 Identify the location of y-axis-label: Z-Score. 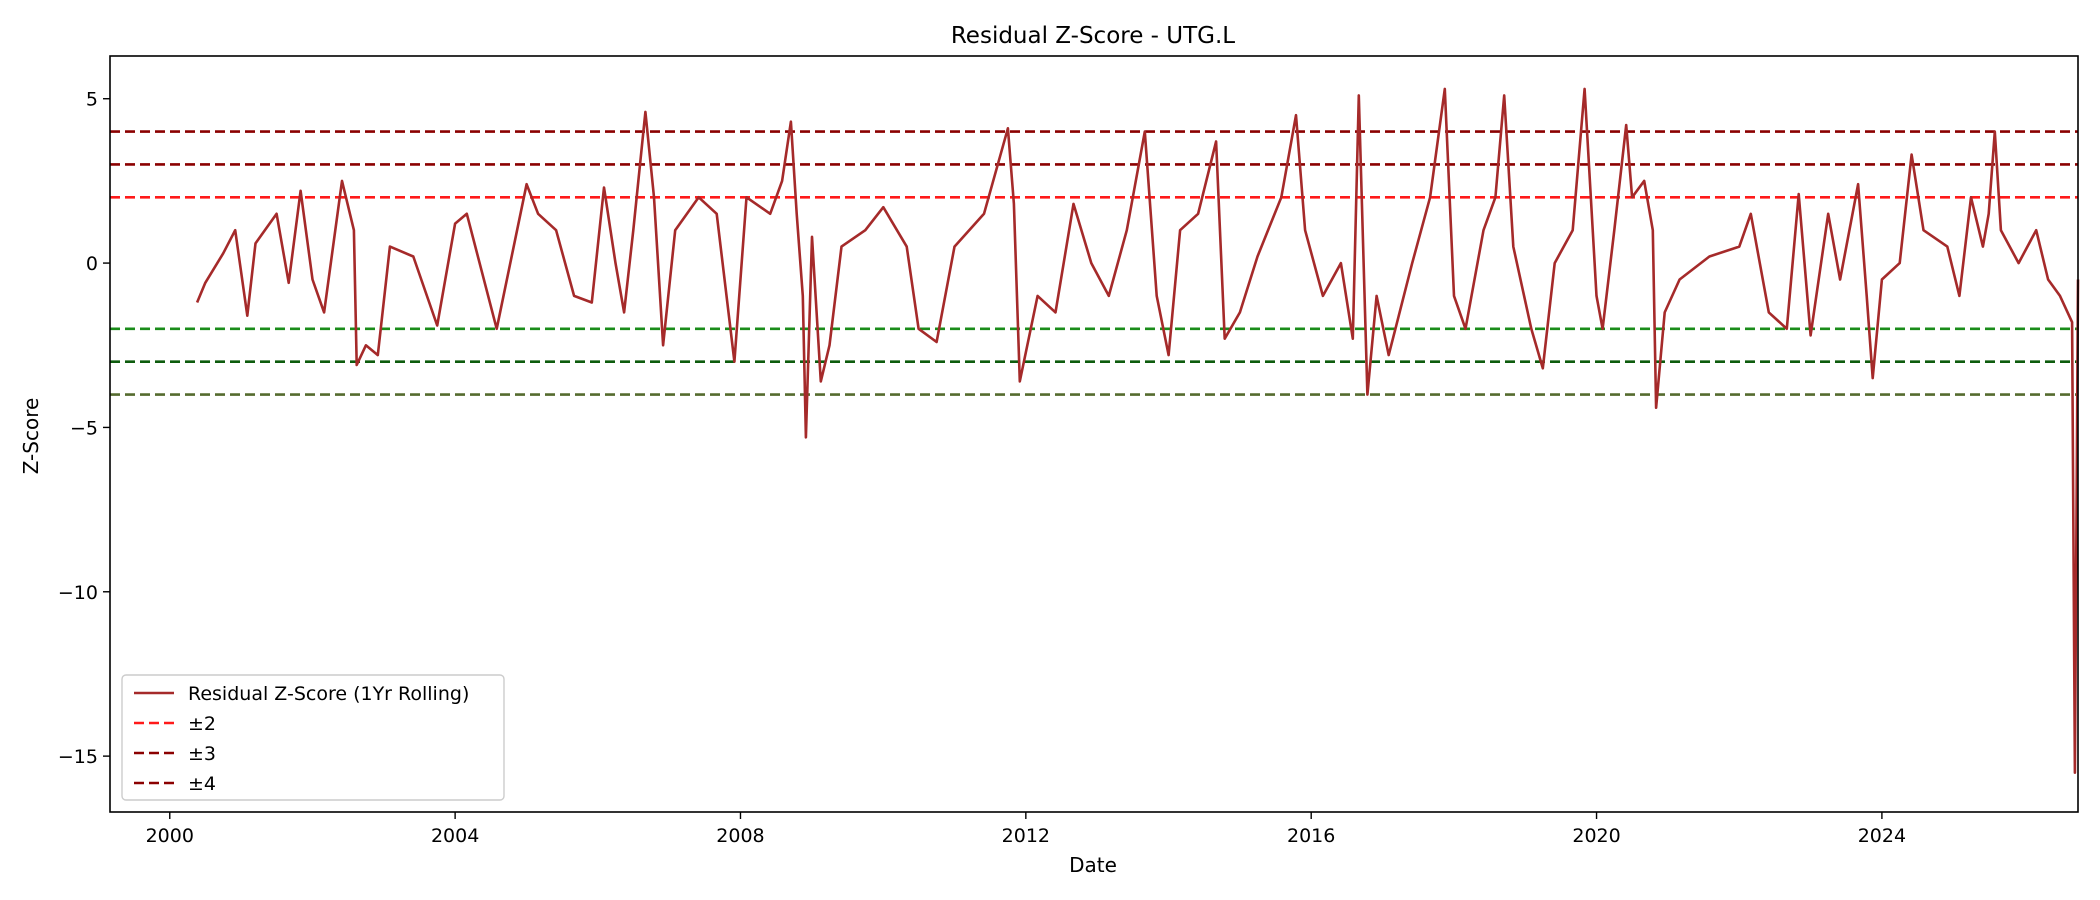
(31, 436).